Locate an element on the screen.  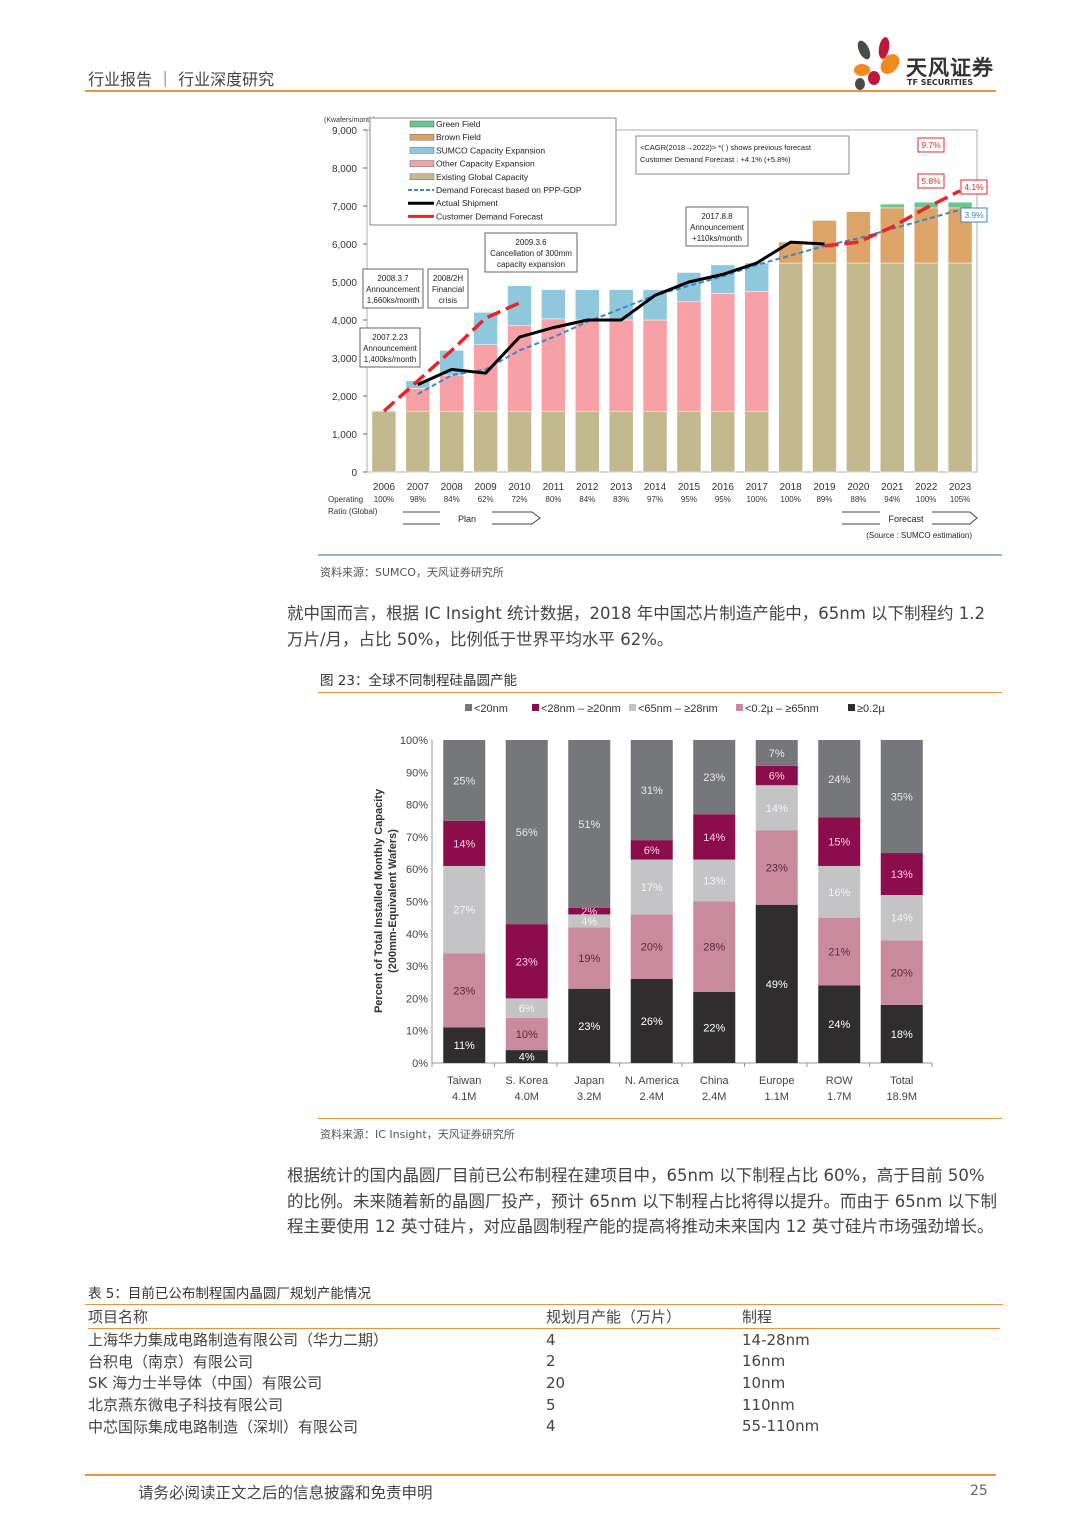
forecast-cagr-label: 9.7% is located at coordinates (931, 145).